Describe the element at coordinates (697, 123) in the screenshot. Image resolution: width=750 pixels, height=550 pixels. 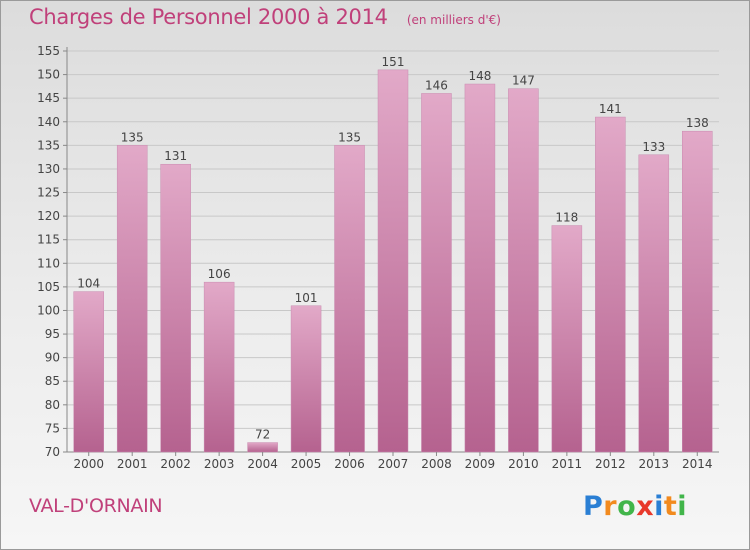
I see `data-label: 138` at that location.